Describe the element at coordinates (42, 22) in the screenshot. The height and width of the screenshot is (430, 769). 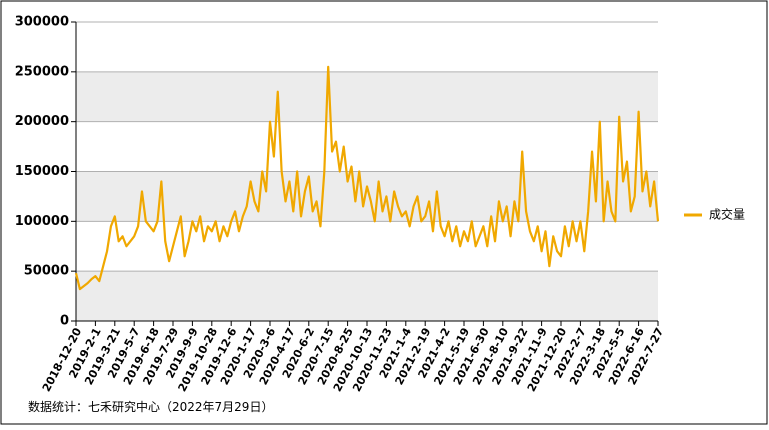
I see `y-tick-label: 300000` at that location.